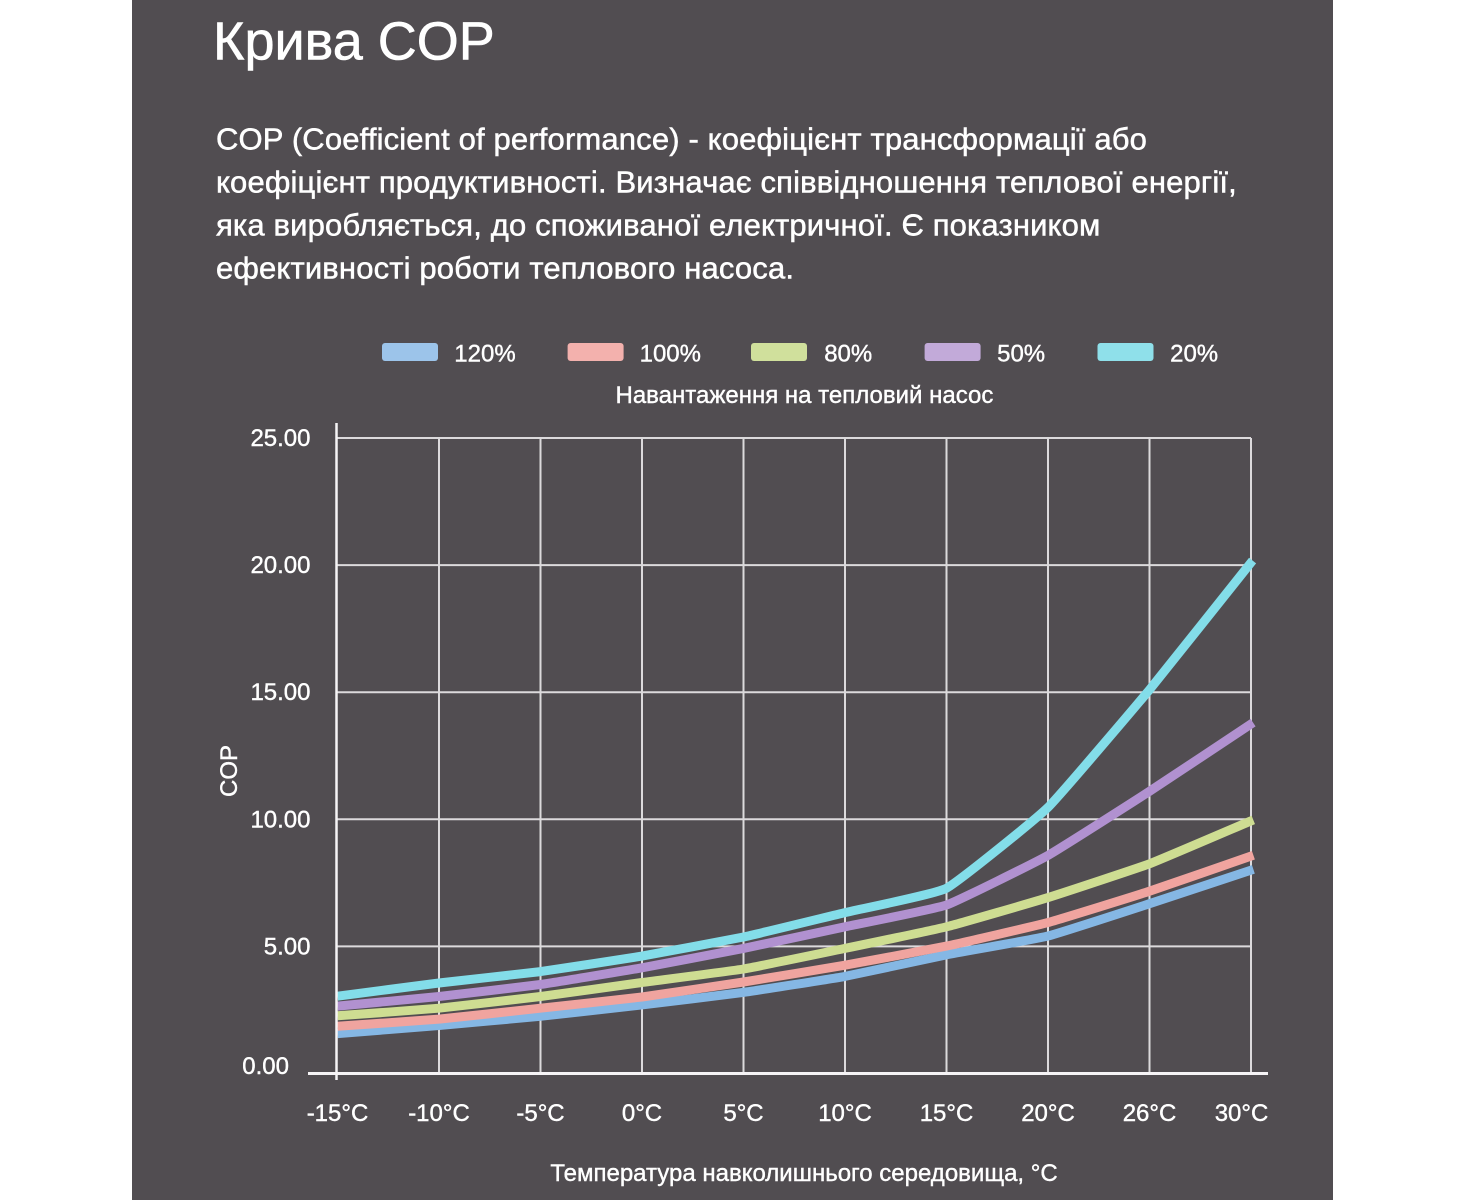  Describe the element at coordinates (287, 946) in the screenshot. I see `svg-text: 5.00` at that location.